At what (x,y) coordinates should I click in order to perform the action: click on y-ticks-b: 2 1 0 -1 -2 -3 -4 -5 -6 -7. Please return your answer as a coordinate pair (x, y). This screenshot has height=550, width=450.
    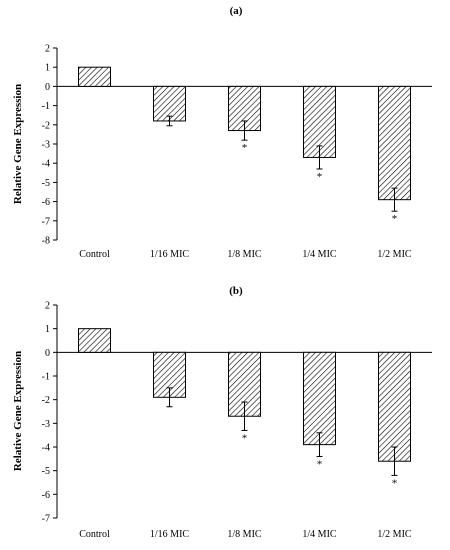
    Looking at the image, I should click on (50, 413).